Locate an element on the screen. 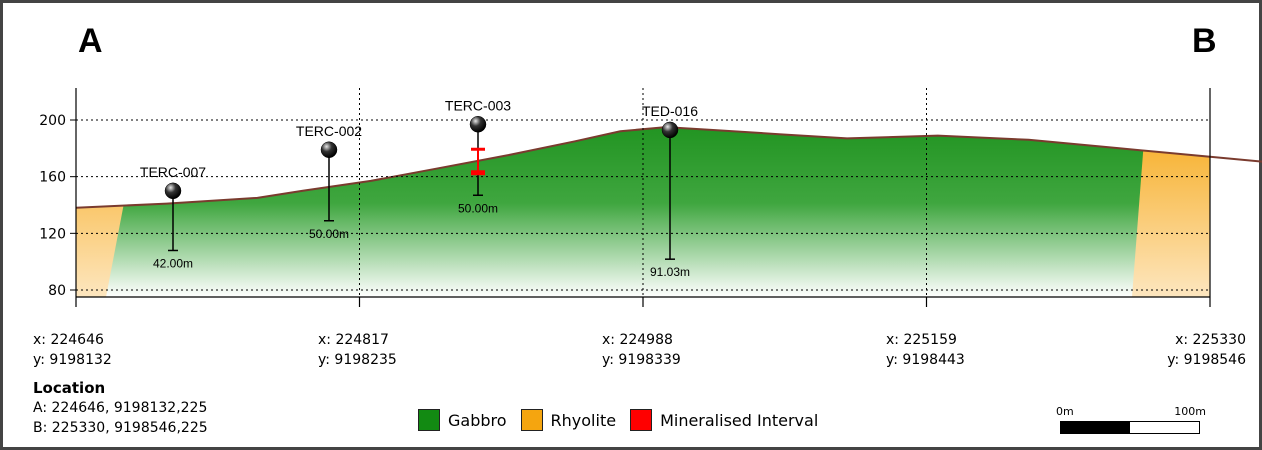 This screenshot has width=1262, height=450. coord-x-2: x: 224988 is located at coordinates (637, 340).